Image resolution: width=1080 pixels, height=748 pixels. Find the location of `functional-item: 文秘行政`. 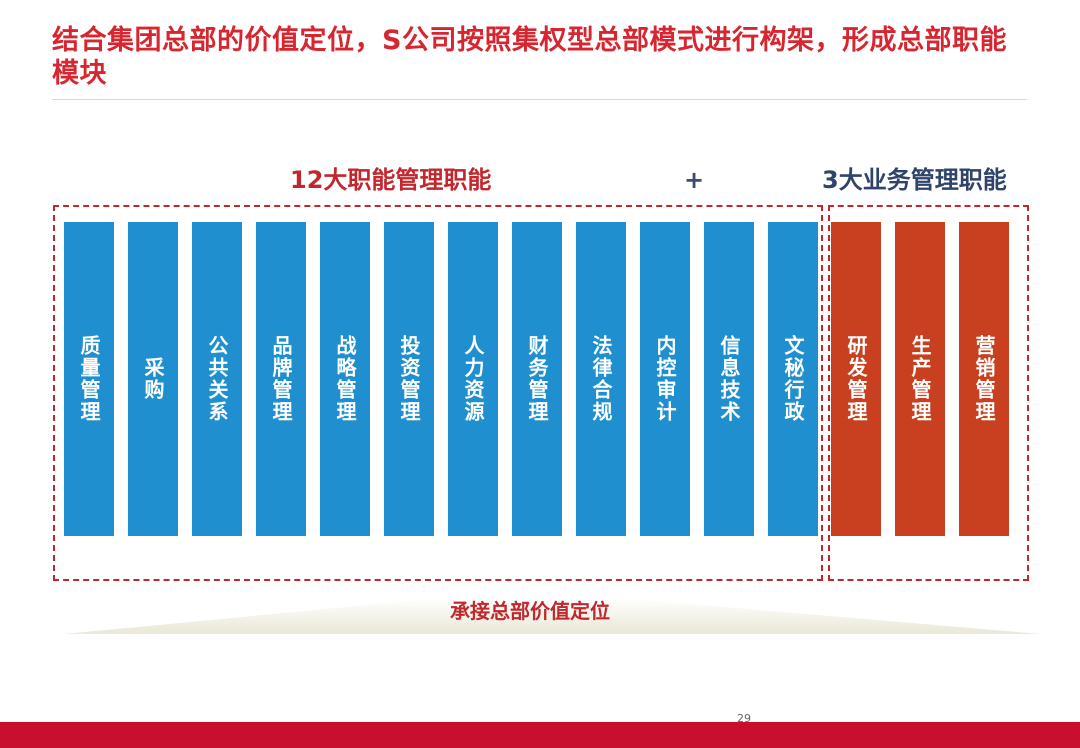

functional-item: 文秘行政 is located at coordinates (793, 379).